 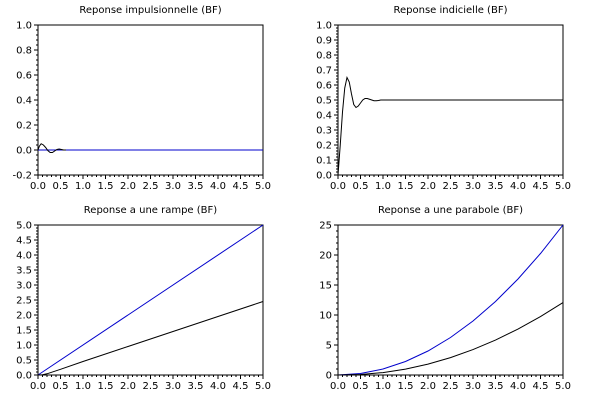 I want to click on y-tick-label: 4.0, so click(x=24, y=256).